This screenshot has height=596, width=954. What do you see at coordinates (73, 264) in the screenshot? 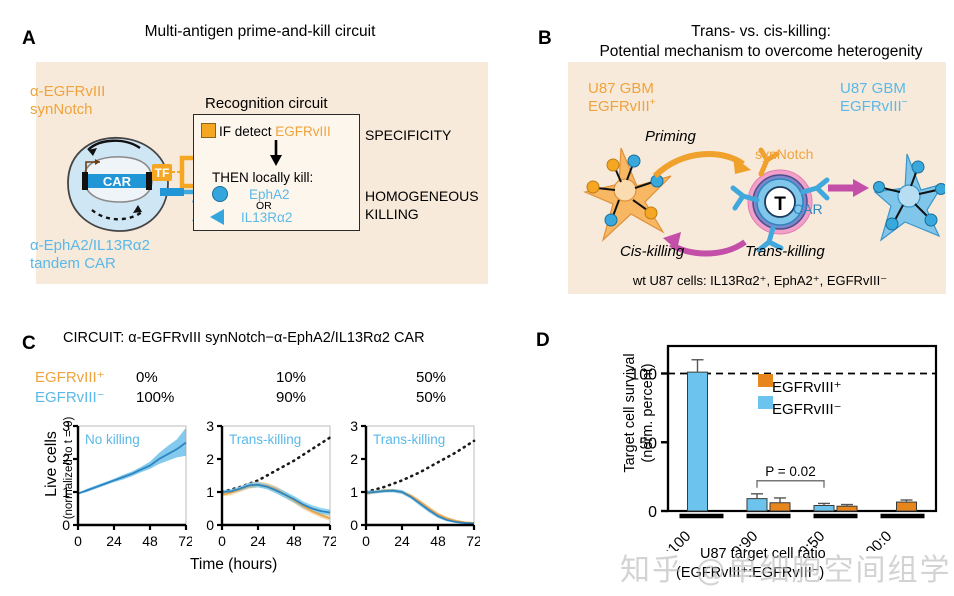
I see `car-label-line2: tandem CAR` at bounding box center [73, 264].